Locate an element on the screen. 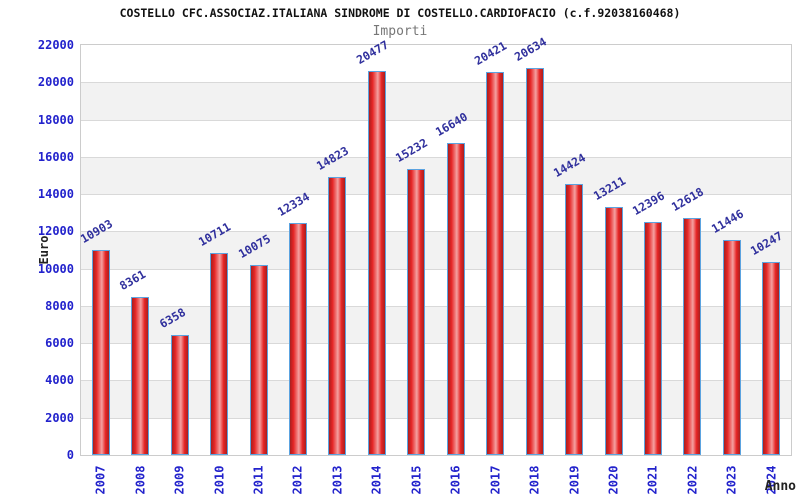  bar-2024 is located at coordinates (771, 358).